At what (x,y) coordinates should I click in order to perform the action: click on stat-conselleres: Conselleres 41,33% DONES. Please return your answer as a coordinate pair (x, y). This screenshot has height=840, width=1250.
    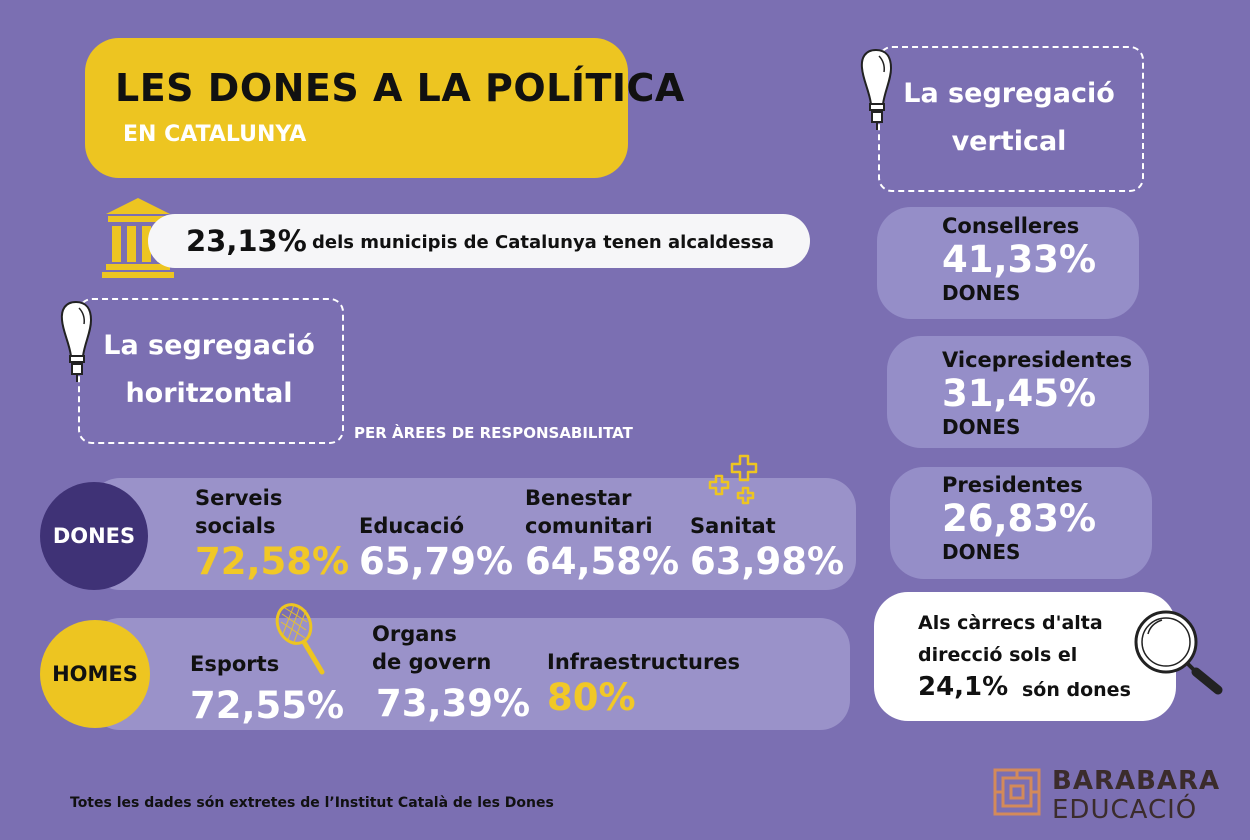
    Looking at the image, I should click on (1019, 259).